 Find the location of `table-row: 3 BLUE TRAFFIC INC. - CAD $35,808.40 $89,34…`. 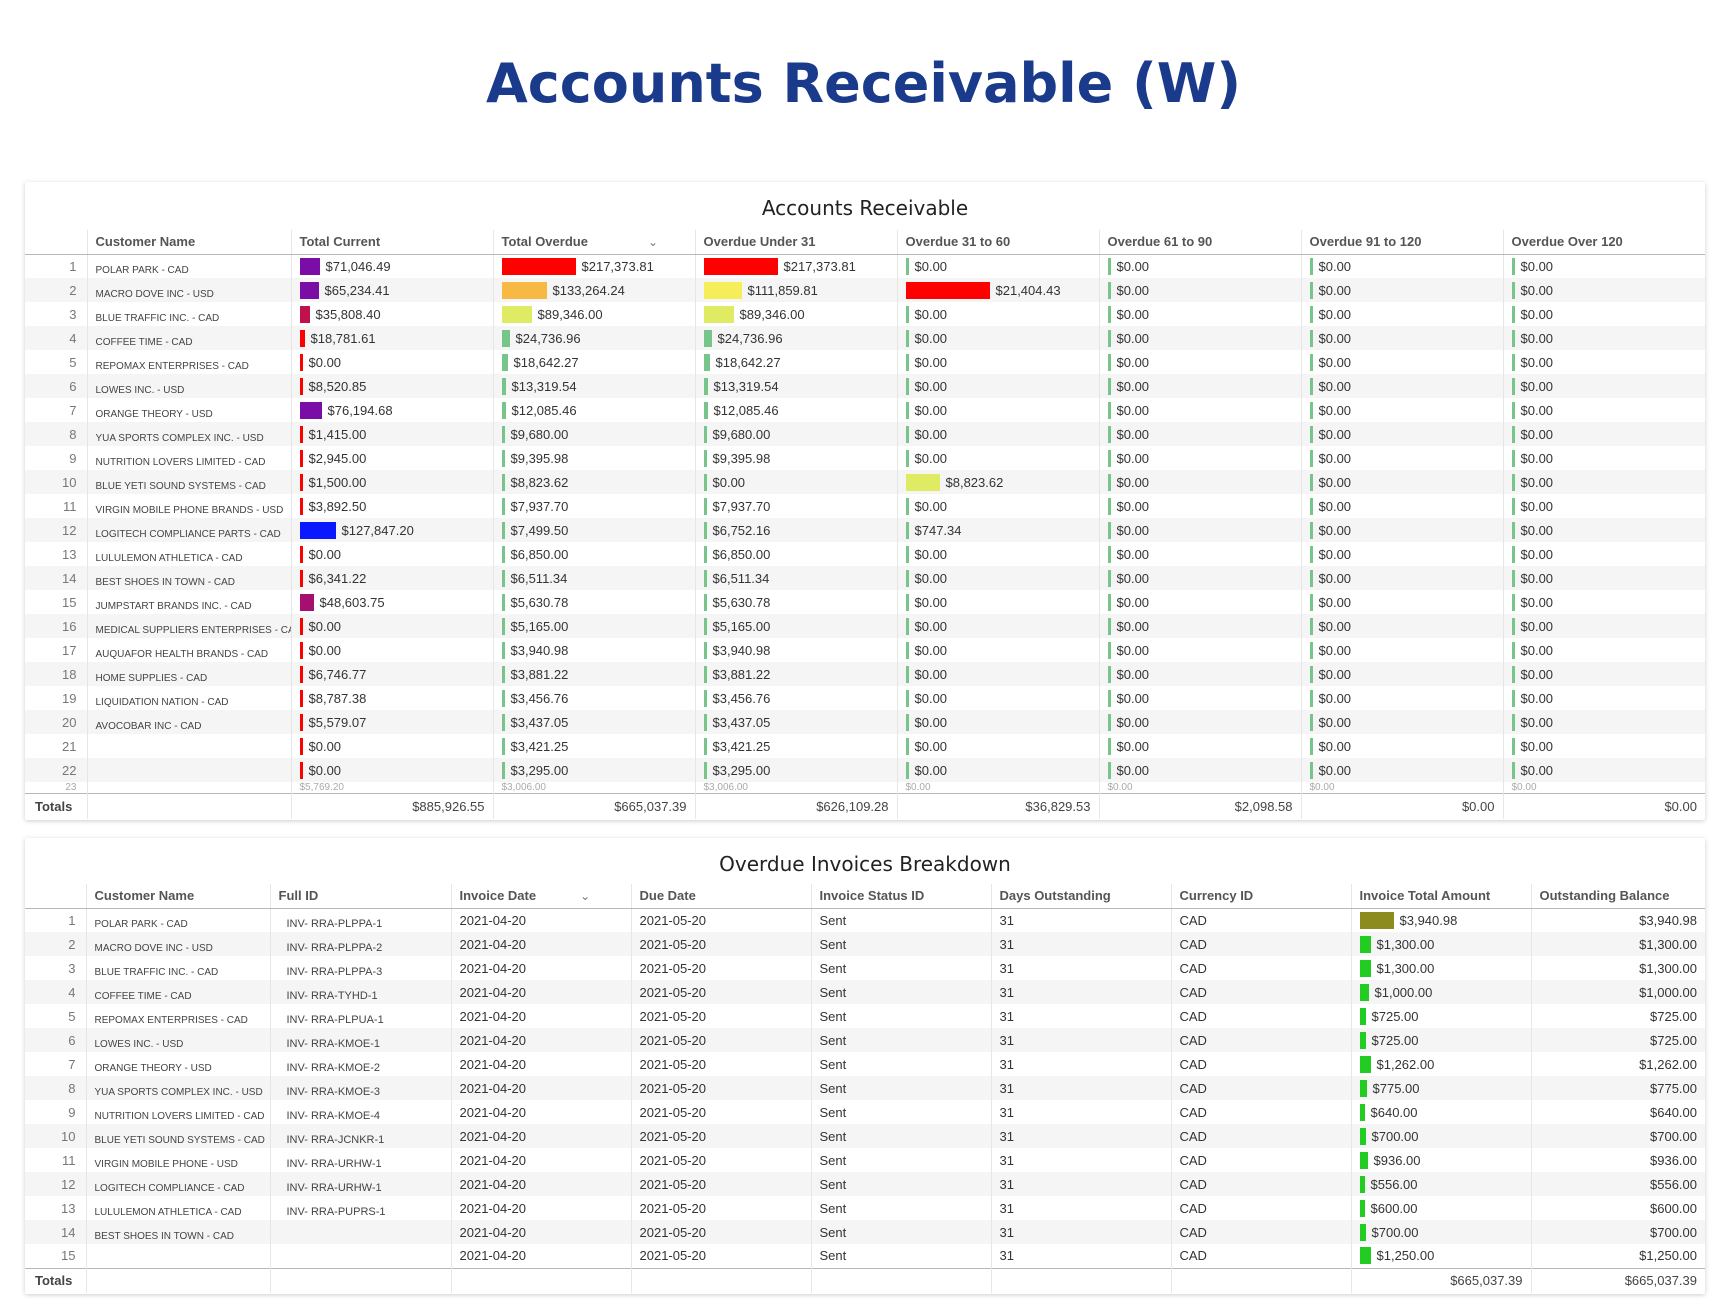

table-row: 3 BLUE TRAFFIC INC. - CAD $35,808.40 $89,34… is located at coordinates (865, 314).